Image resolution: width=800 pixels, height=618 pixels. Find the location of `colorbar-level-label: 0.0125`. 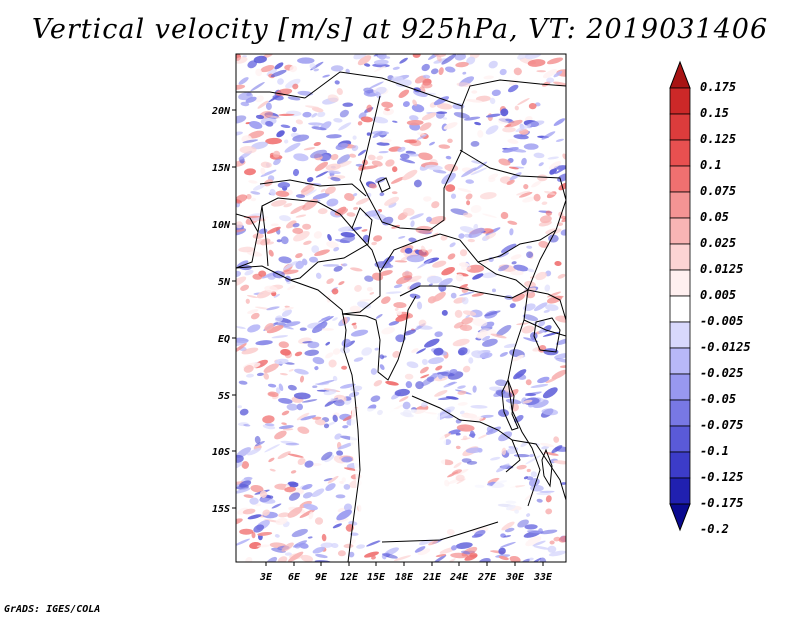

colorbar-level-label: 0.0125 is located at coordinates (722, 269).